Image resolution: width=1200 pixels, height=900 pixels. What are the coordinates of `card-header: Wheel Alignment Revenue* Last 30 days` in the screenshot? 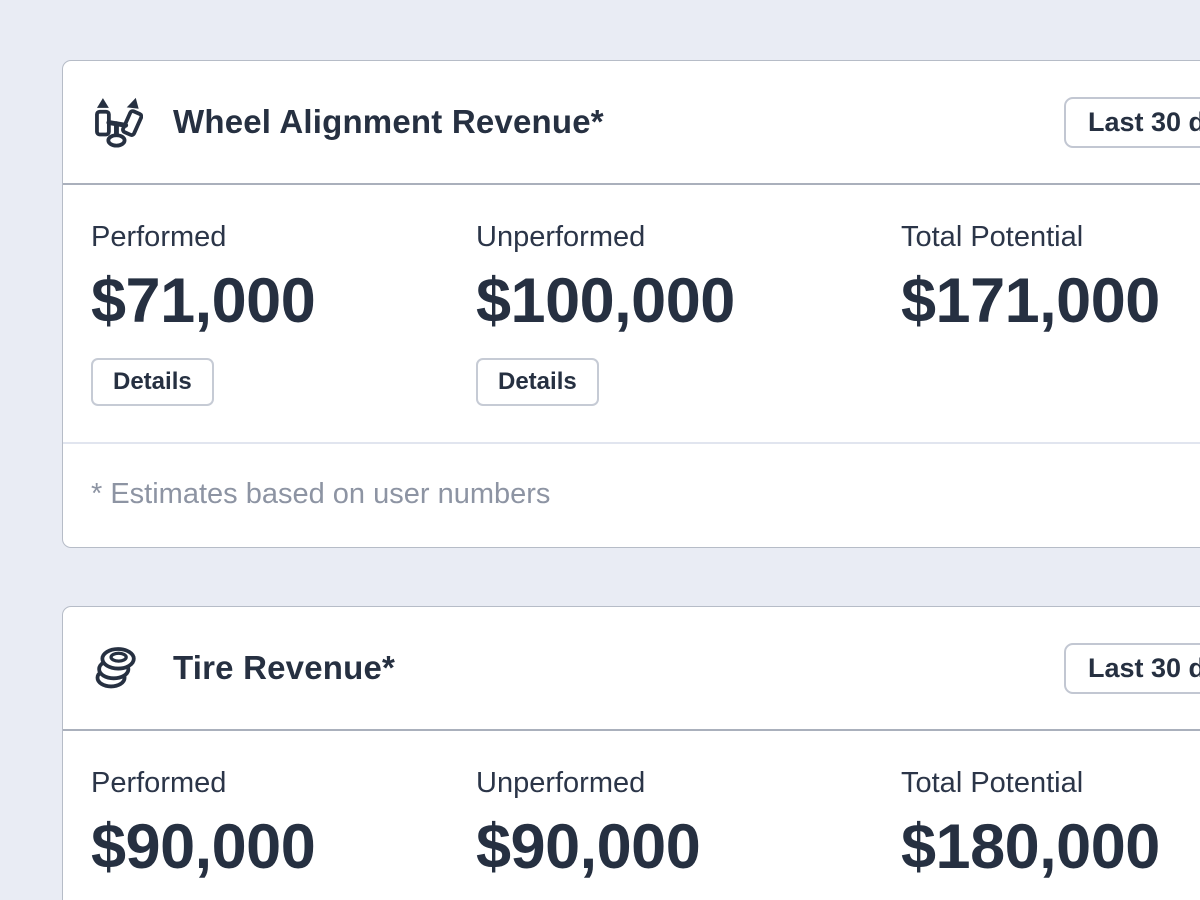 It's located at (631, 123).